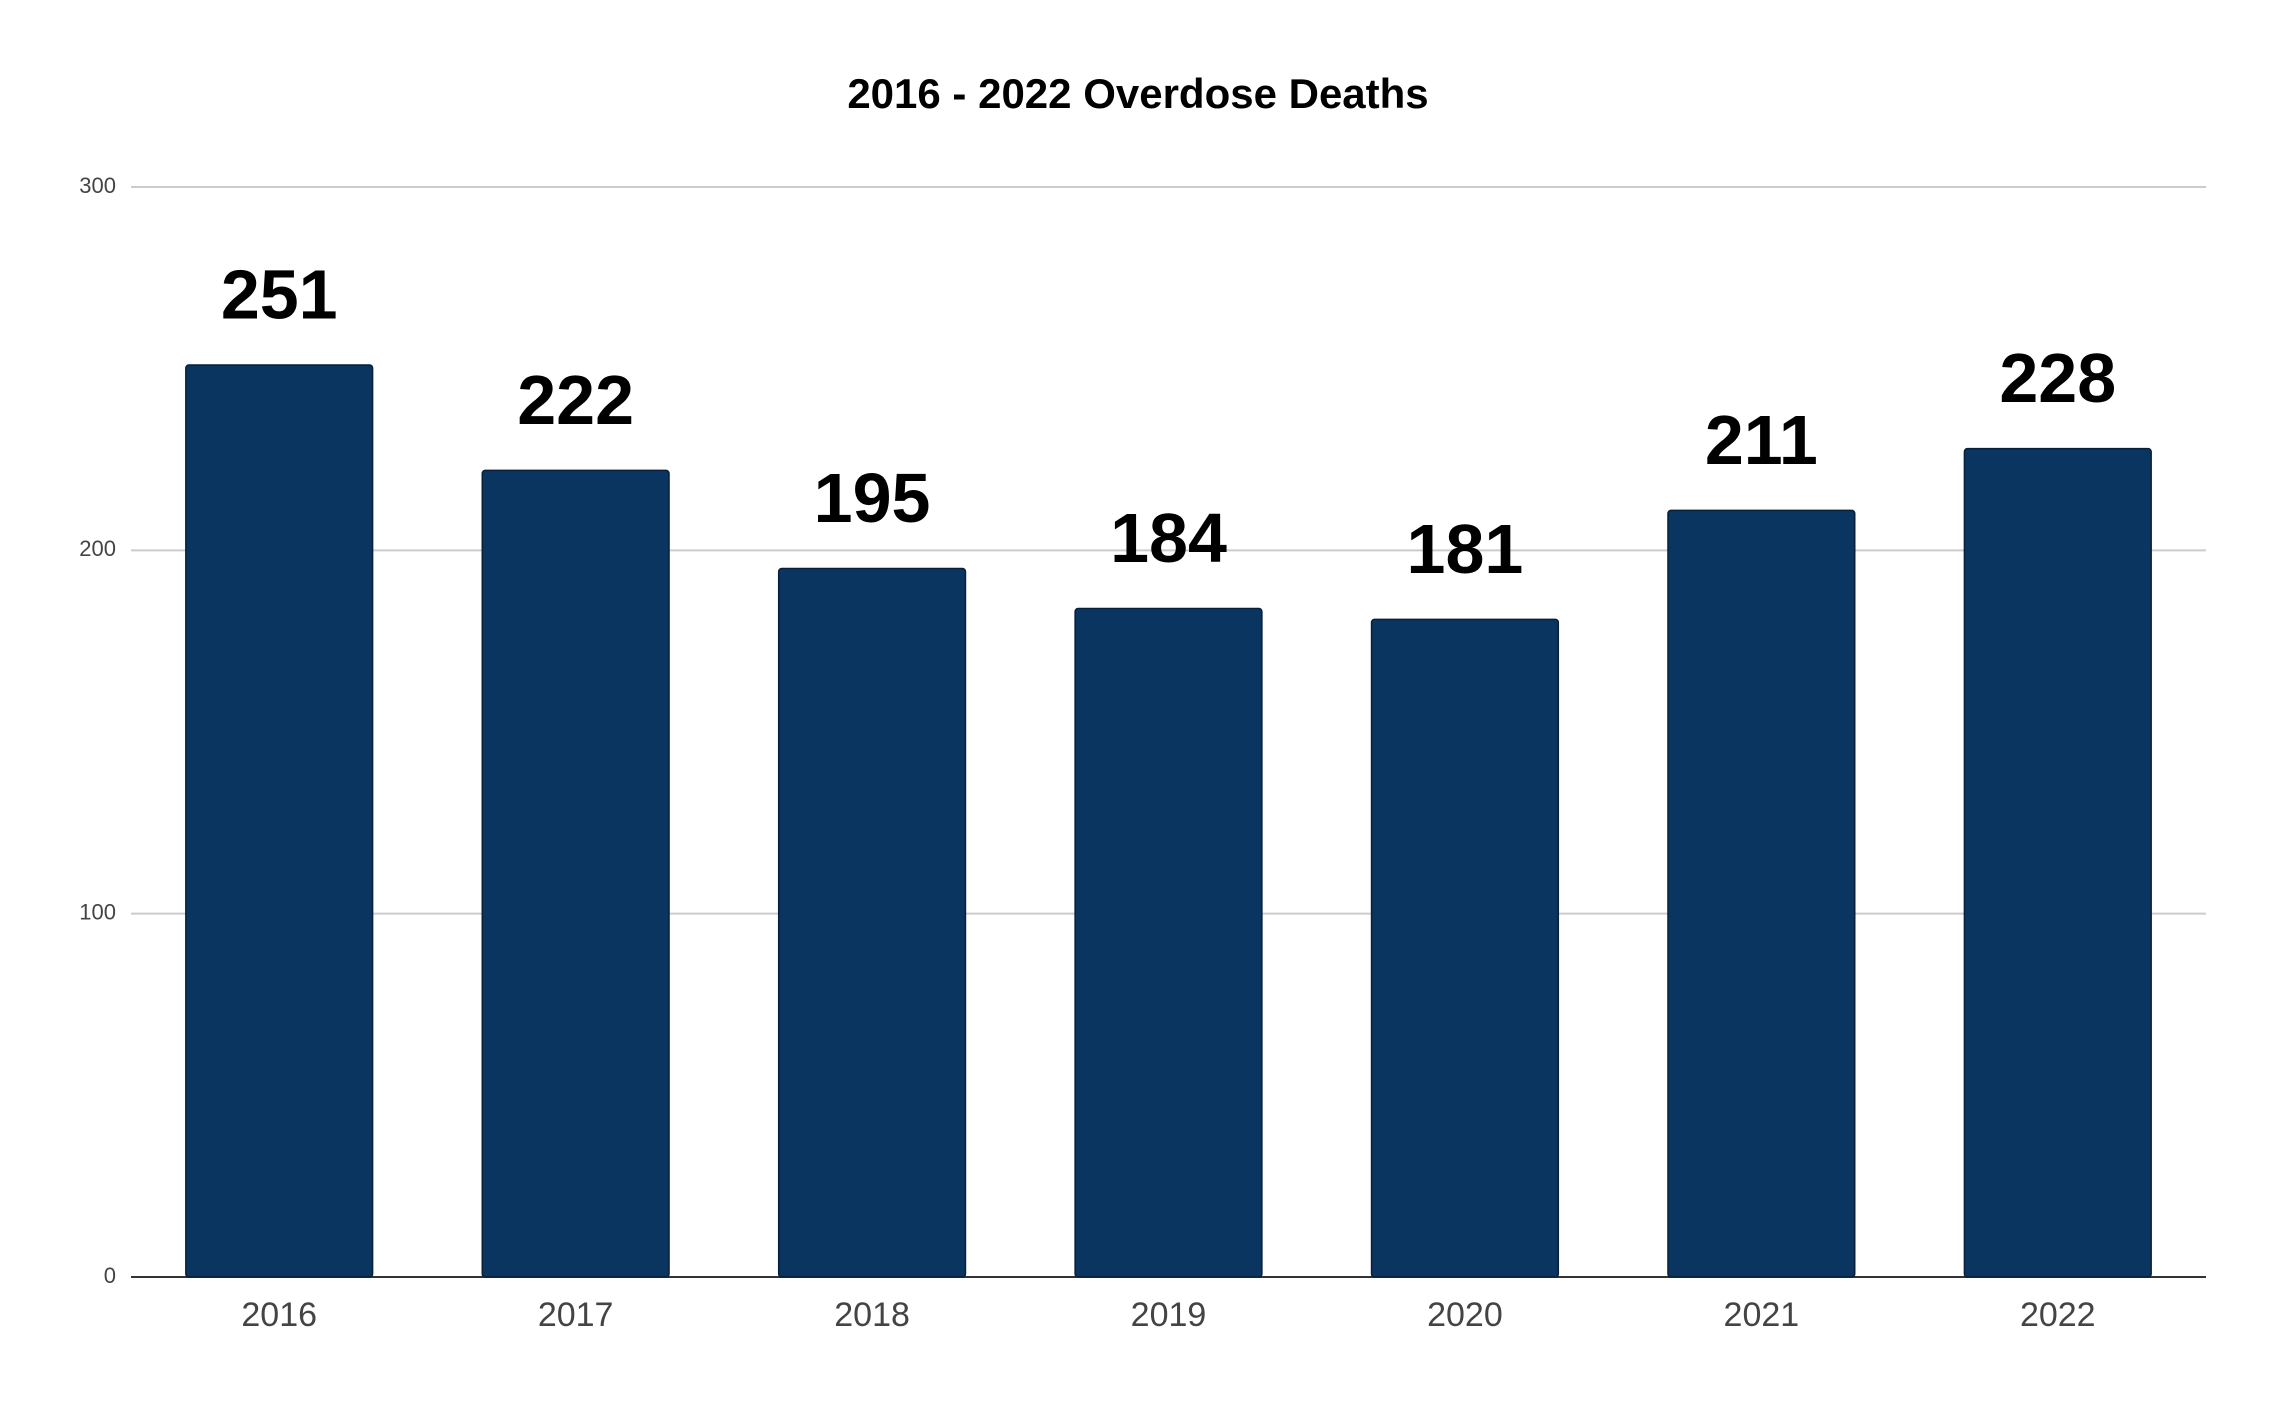 The height and width of the screenshot is (1409, 2274). I want to click on data-label: 228, so click(2057, 378).